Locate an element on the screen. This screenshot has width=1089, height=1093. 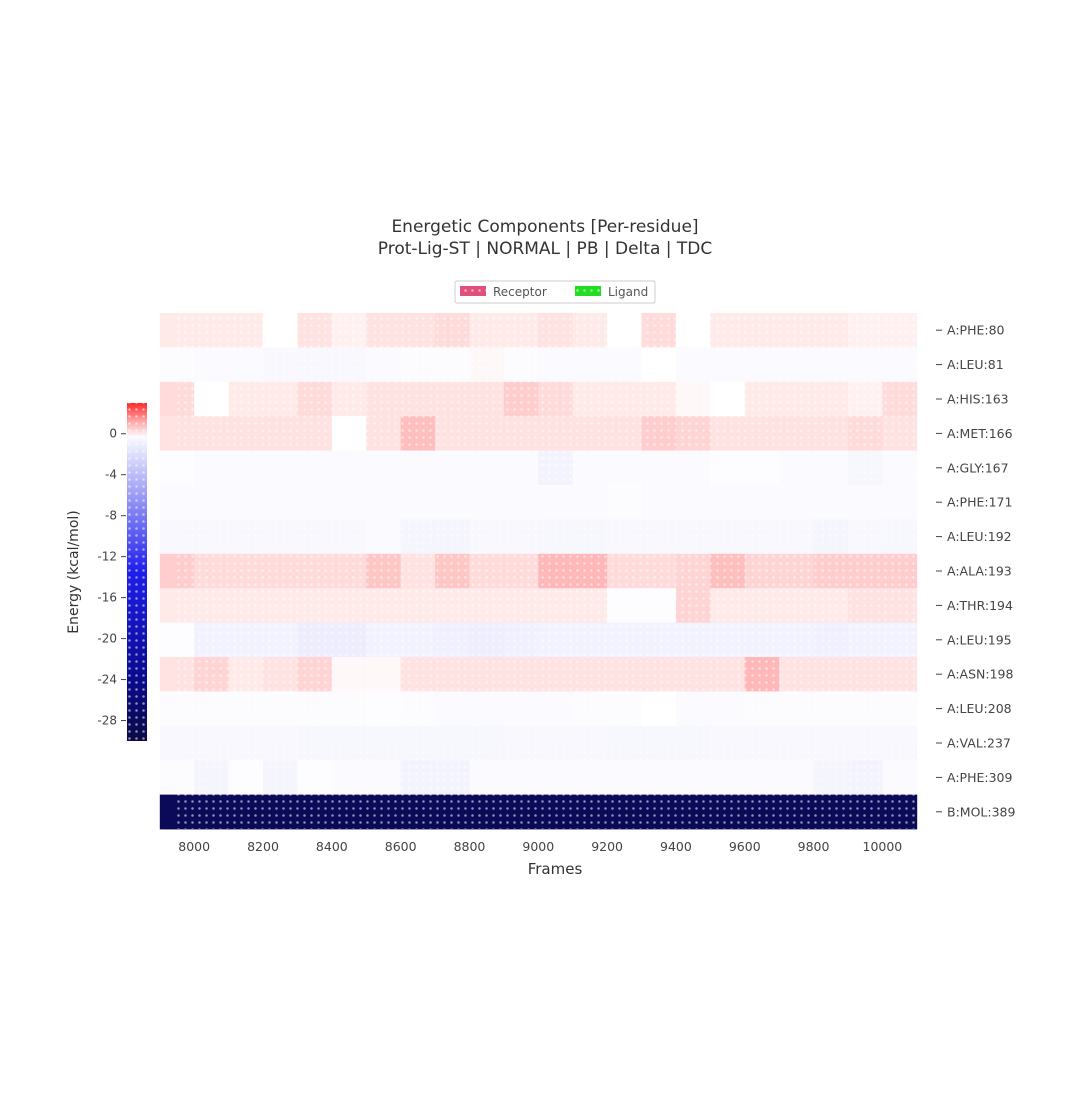
residue-label: A:LEU:192 is located at coordinates (979, 536).